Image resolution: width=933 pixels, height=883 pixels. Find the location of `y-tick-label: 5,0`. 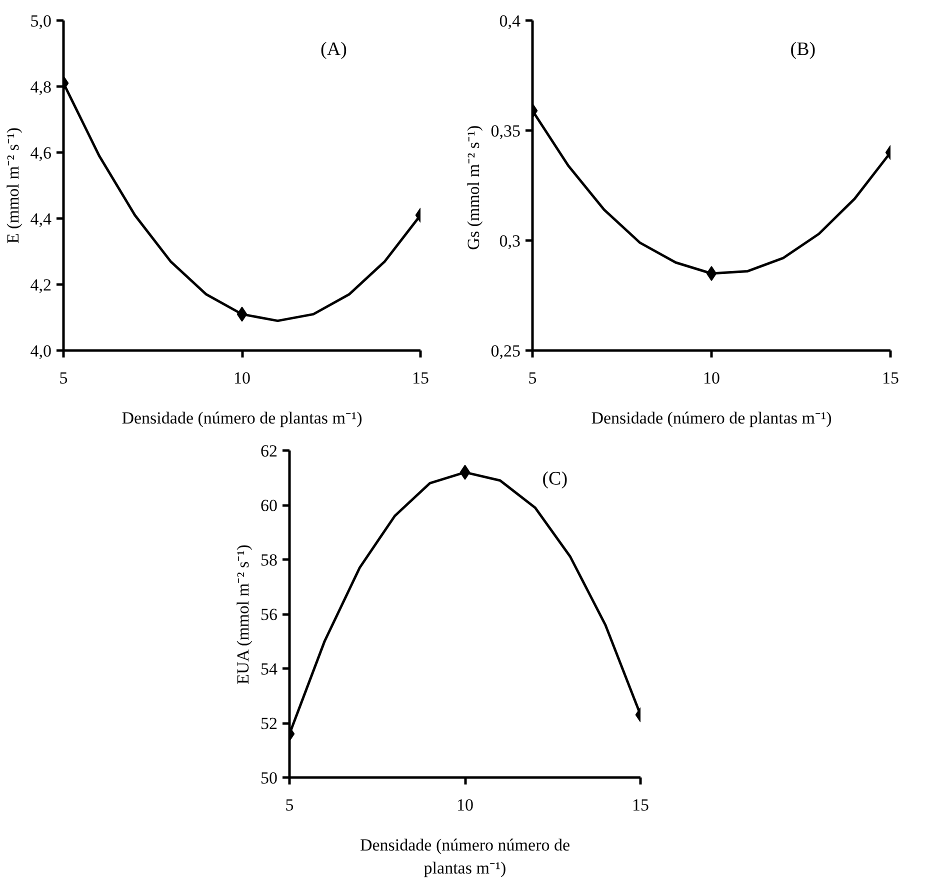

y-tick-label: 5,0 is located at coordinates (41, 21).